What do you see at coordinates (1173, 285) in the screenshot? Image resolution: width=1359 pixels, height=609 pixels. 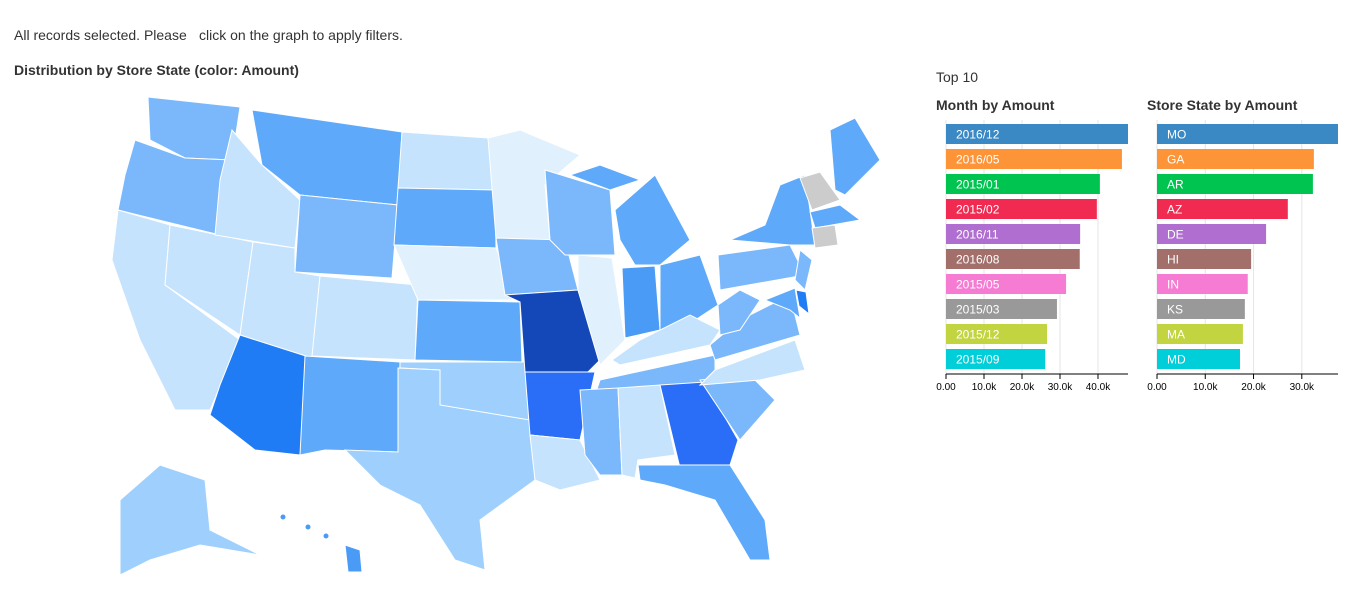 I see `bar-label: IN` at bounding box center [1173, 285].